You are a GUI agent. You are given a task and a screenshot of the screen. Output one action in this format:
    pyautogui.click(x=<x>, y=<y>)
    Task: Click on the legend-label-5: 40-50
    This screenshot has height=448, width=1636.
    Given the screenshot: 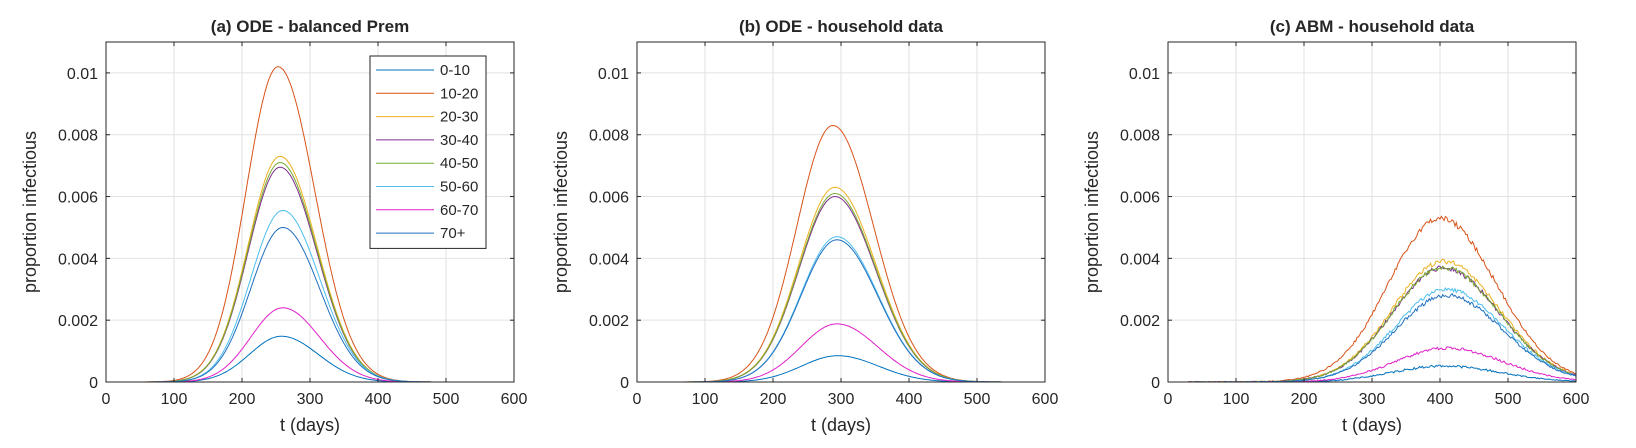 What is the action you would take?
    pyautogui.click(x=459, y=163)
    